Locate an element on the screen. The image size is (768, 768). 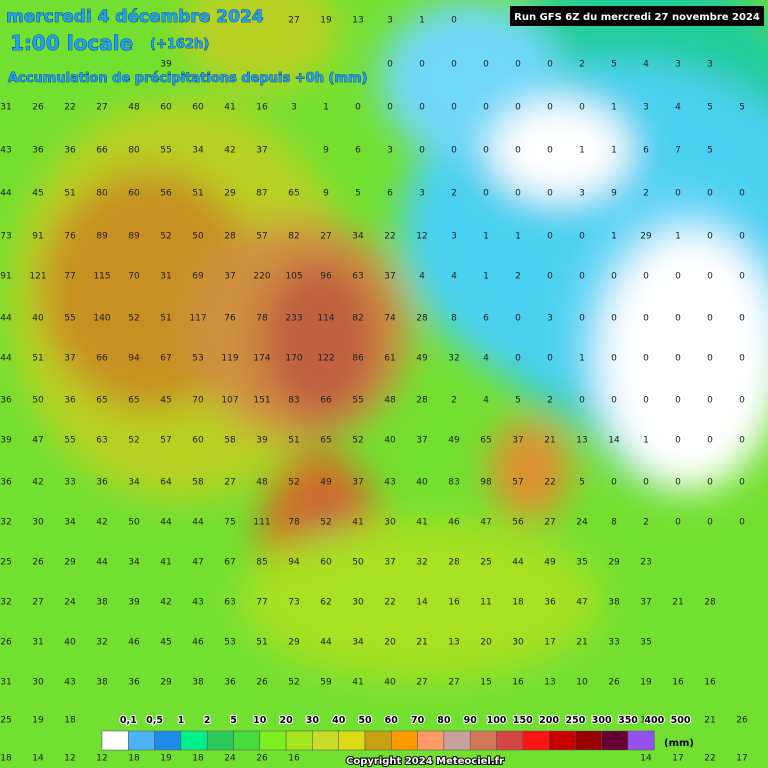
grid-value: 39 is located at coordinates (166, 65).